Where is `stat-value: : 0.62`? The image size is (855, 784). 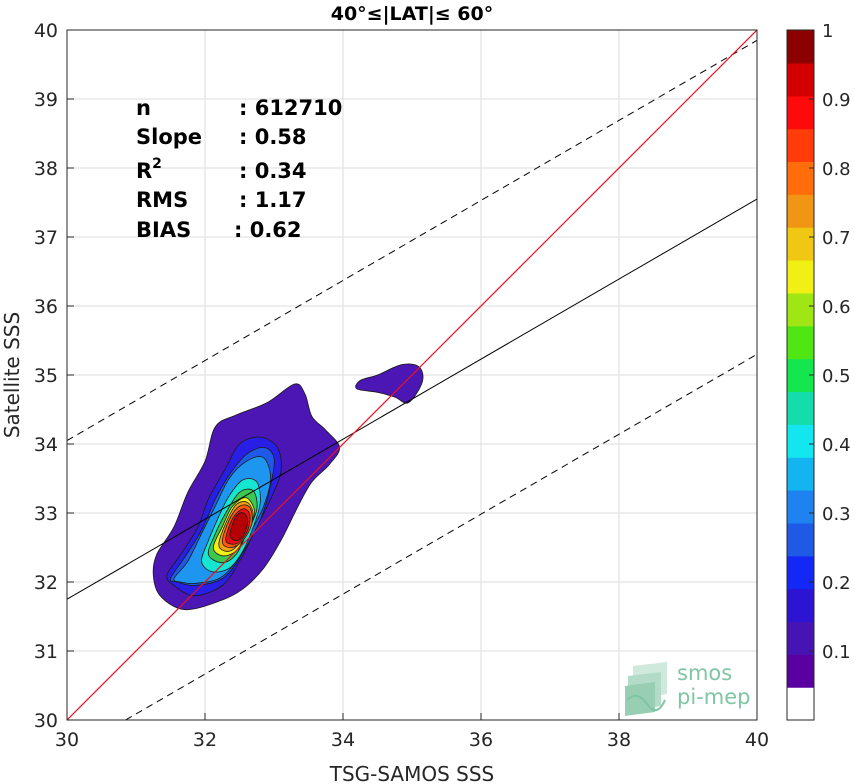
stat-value: : 0.62 is located at coordinates (268, 230).